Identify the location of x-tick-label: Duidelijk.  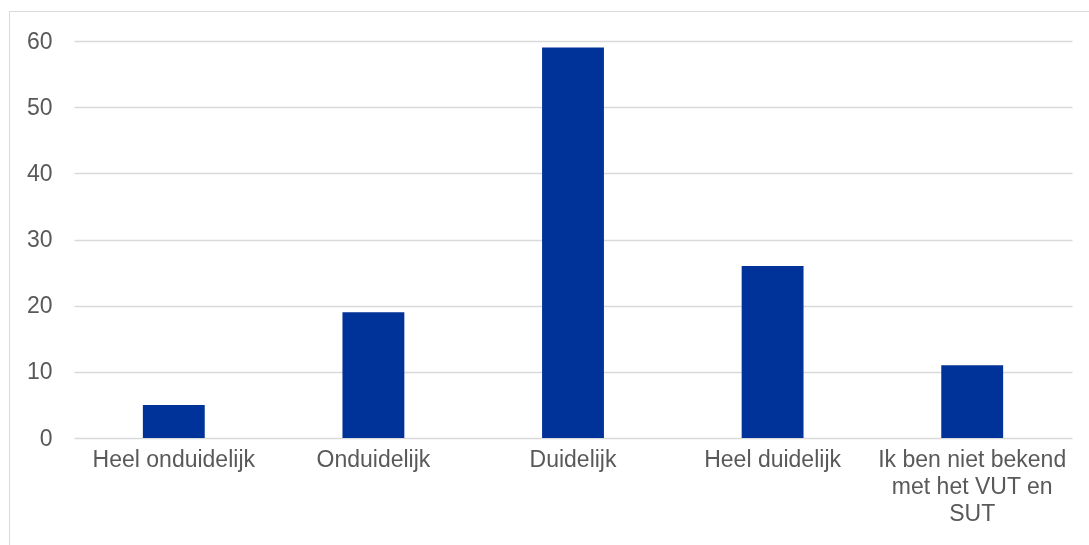
(573, 458).